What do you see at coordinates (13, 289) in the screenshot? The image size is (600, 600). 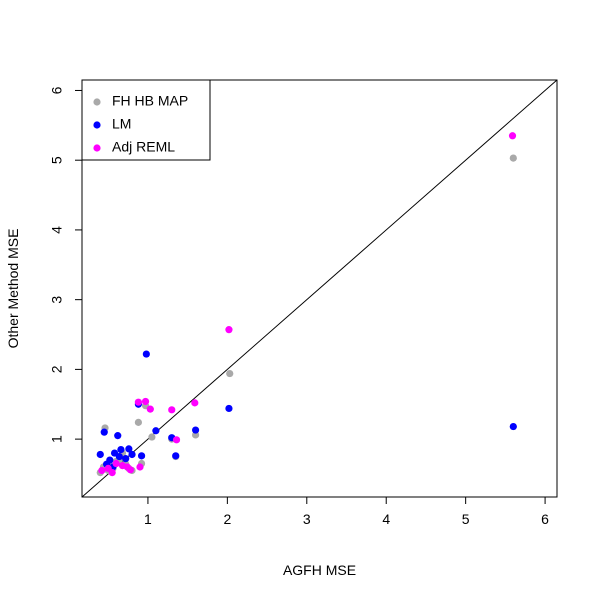 I see `y-axis-title: Other Method MSE` at bounding box center [13, 289].